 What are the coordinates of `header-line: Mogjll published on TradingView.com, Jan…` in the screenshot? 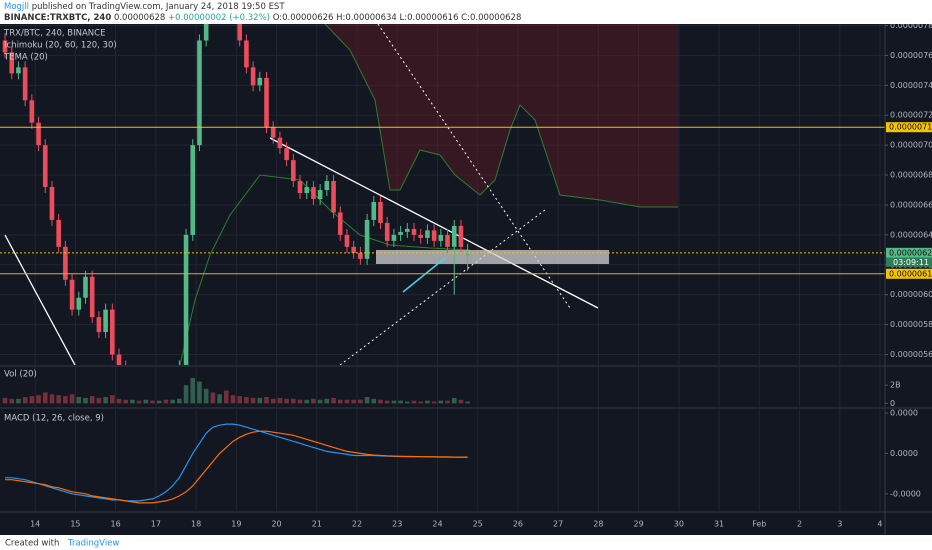 It's located at (144, 7).